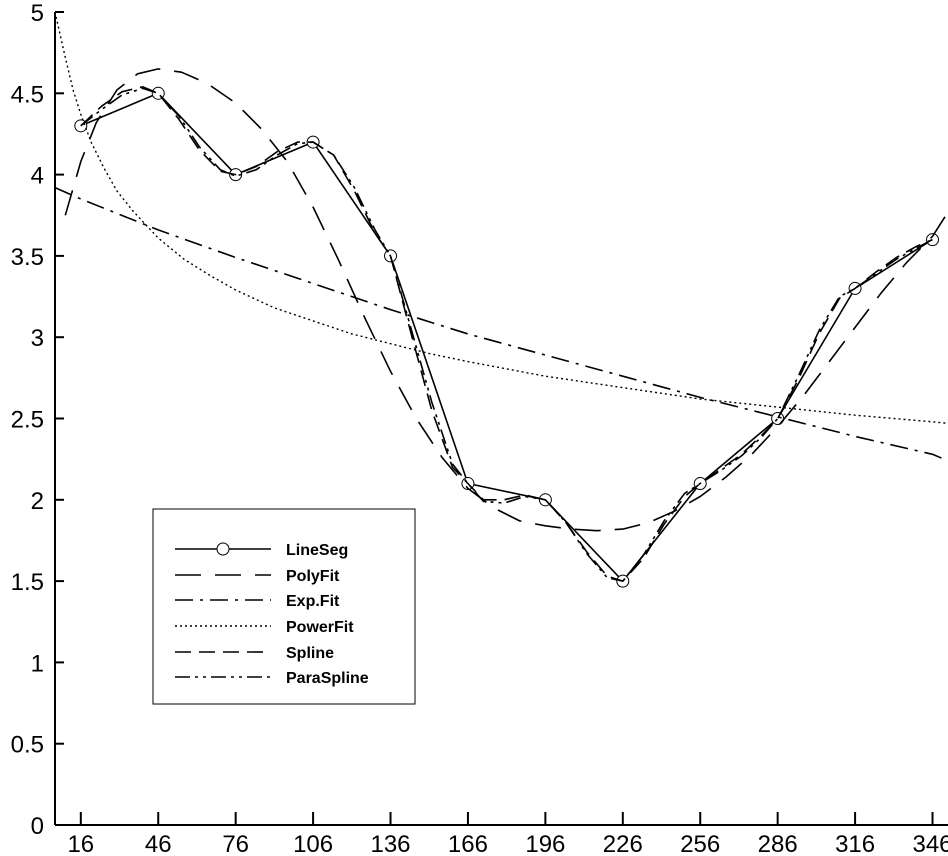 Image resolution: width=948 pixels, height=856 pixels. What do you see at coordinates (27, 745) in the screenshot?
I see `y-tick-label: 0.5` at bounding box center [27, 745].